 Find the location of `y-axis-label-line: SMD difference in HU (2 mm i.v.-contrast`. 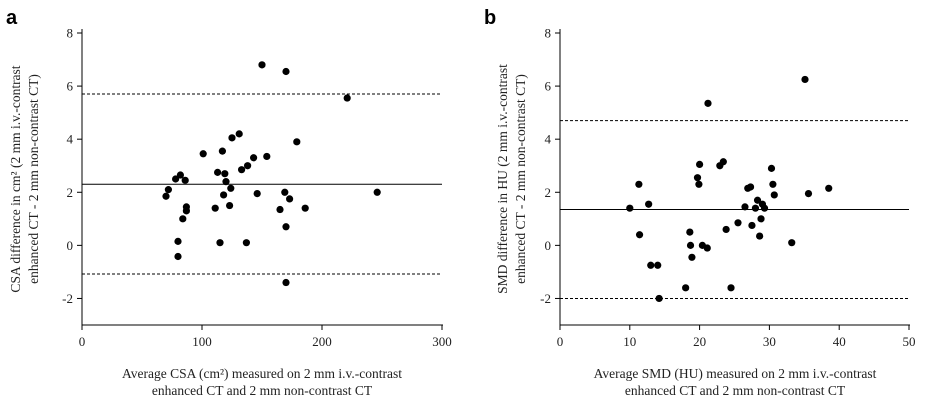

y-axis-label-line: SMD difference in HU (2 mm i.v.-contrast is located at coordinates (502, 179).